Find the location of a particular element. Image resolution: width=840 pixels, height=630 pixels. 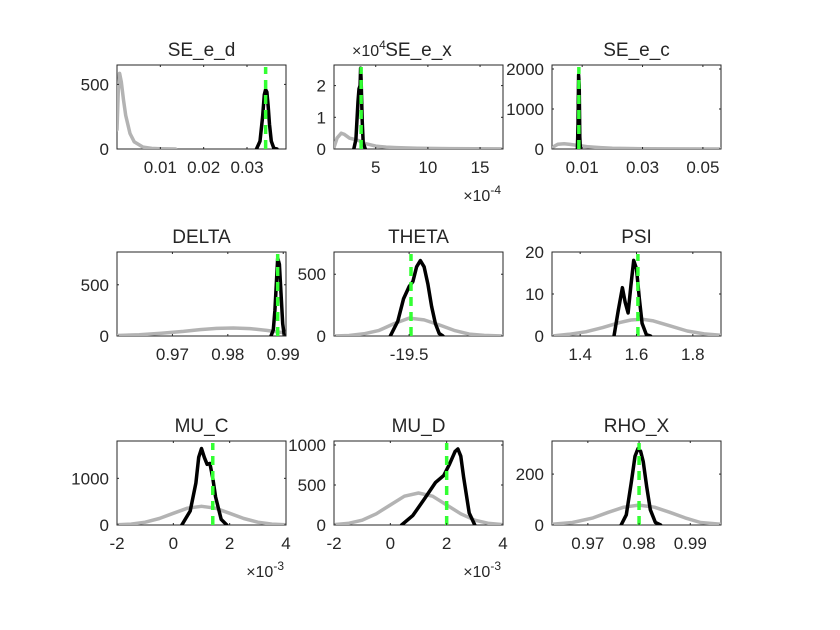

panel-delta: 0.97 0.98 0.99 0 500 DELTA is located at coordinates (190, 295).